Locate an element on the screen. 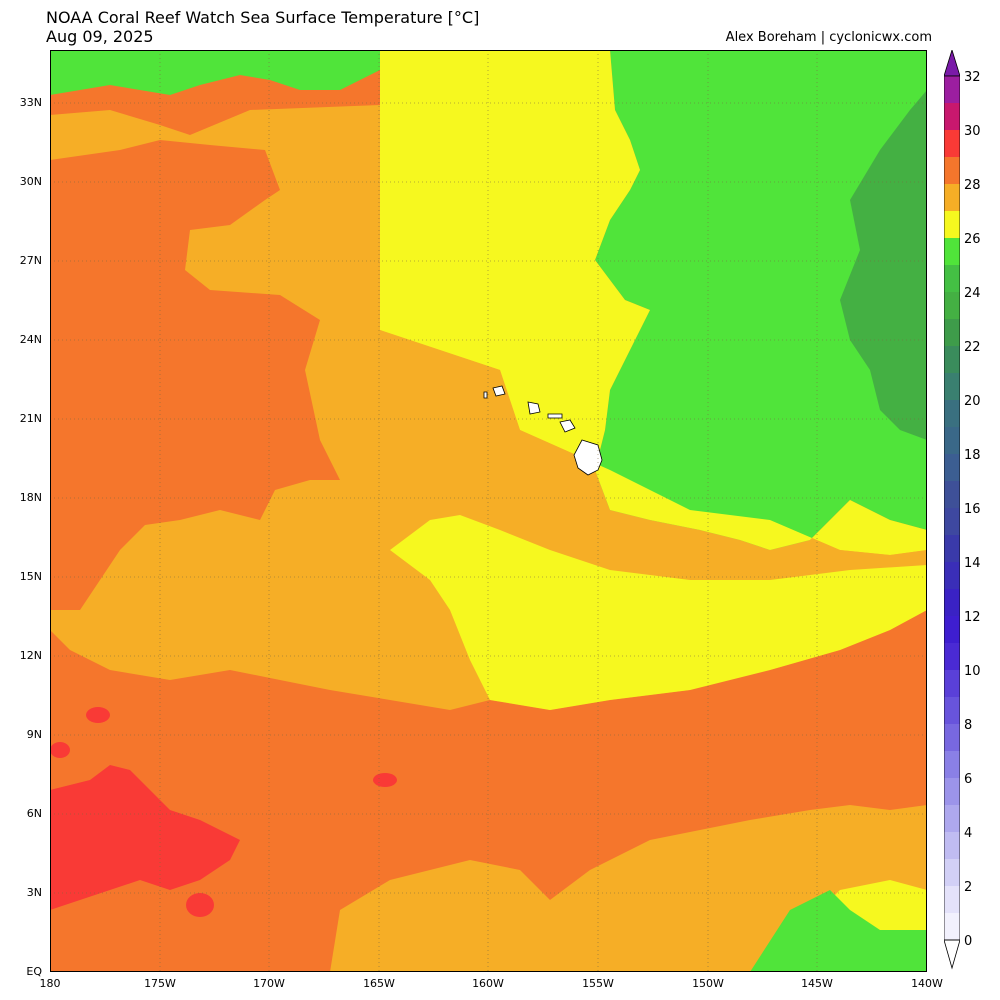 The image size is (1000, 1000). lon-label-160w: 160W is located at coordinates (488, 983).